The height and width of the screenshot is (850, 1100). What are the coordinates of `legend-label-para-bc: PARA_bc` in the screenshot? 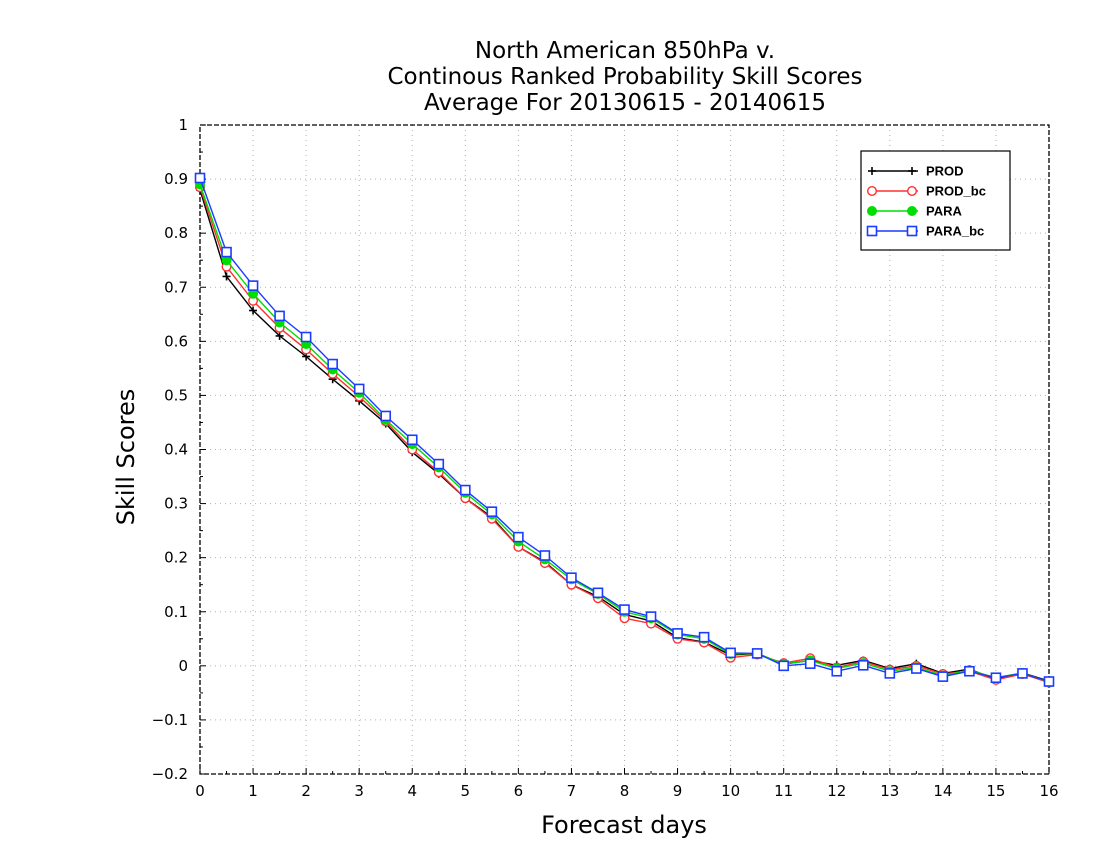 It's located at (955, 231).